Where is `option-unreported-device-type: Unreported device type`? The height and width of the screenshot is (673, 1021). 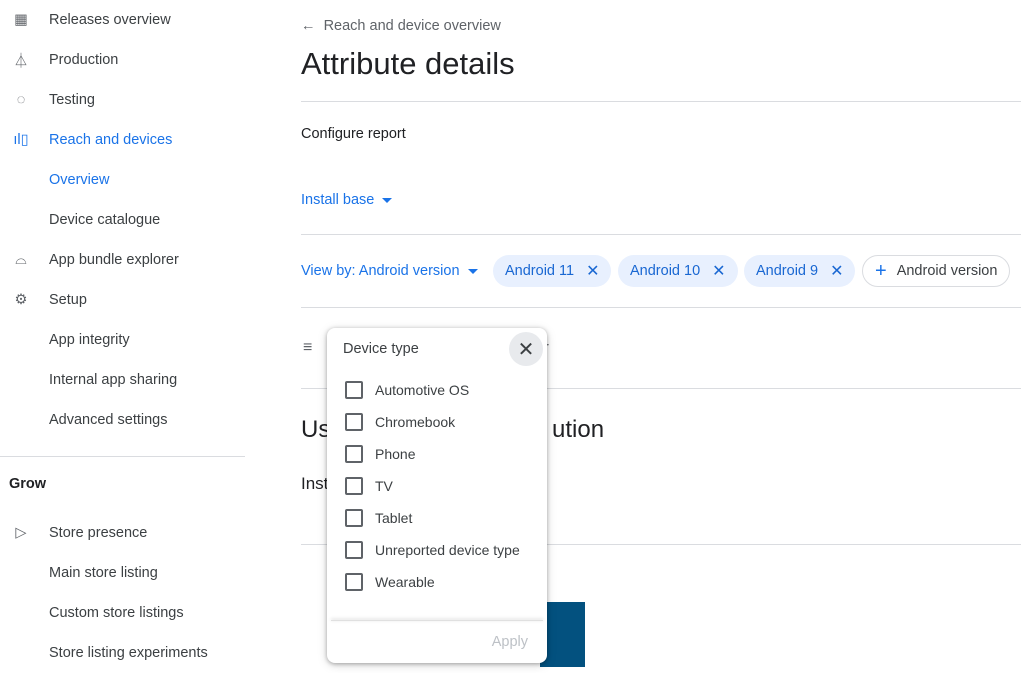
option-unreported-device-type: Unreported device type is located at coordinates (432, 550).